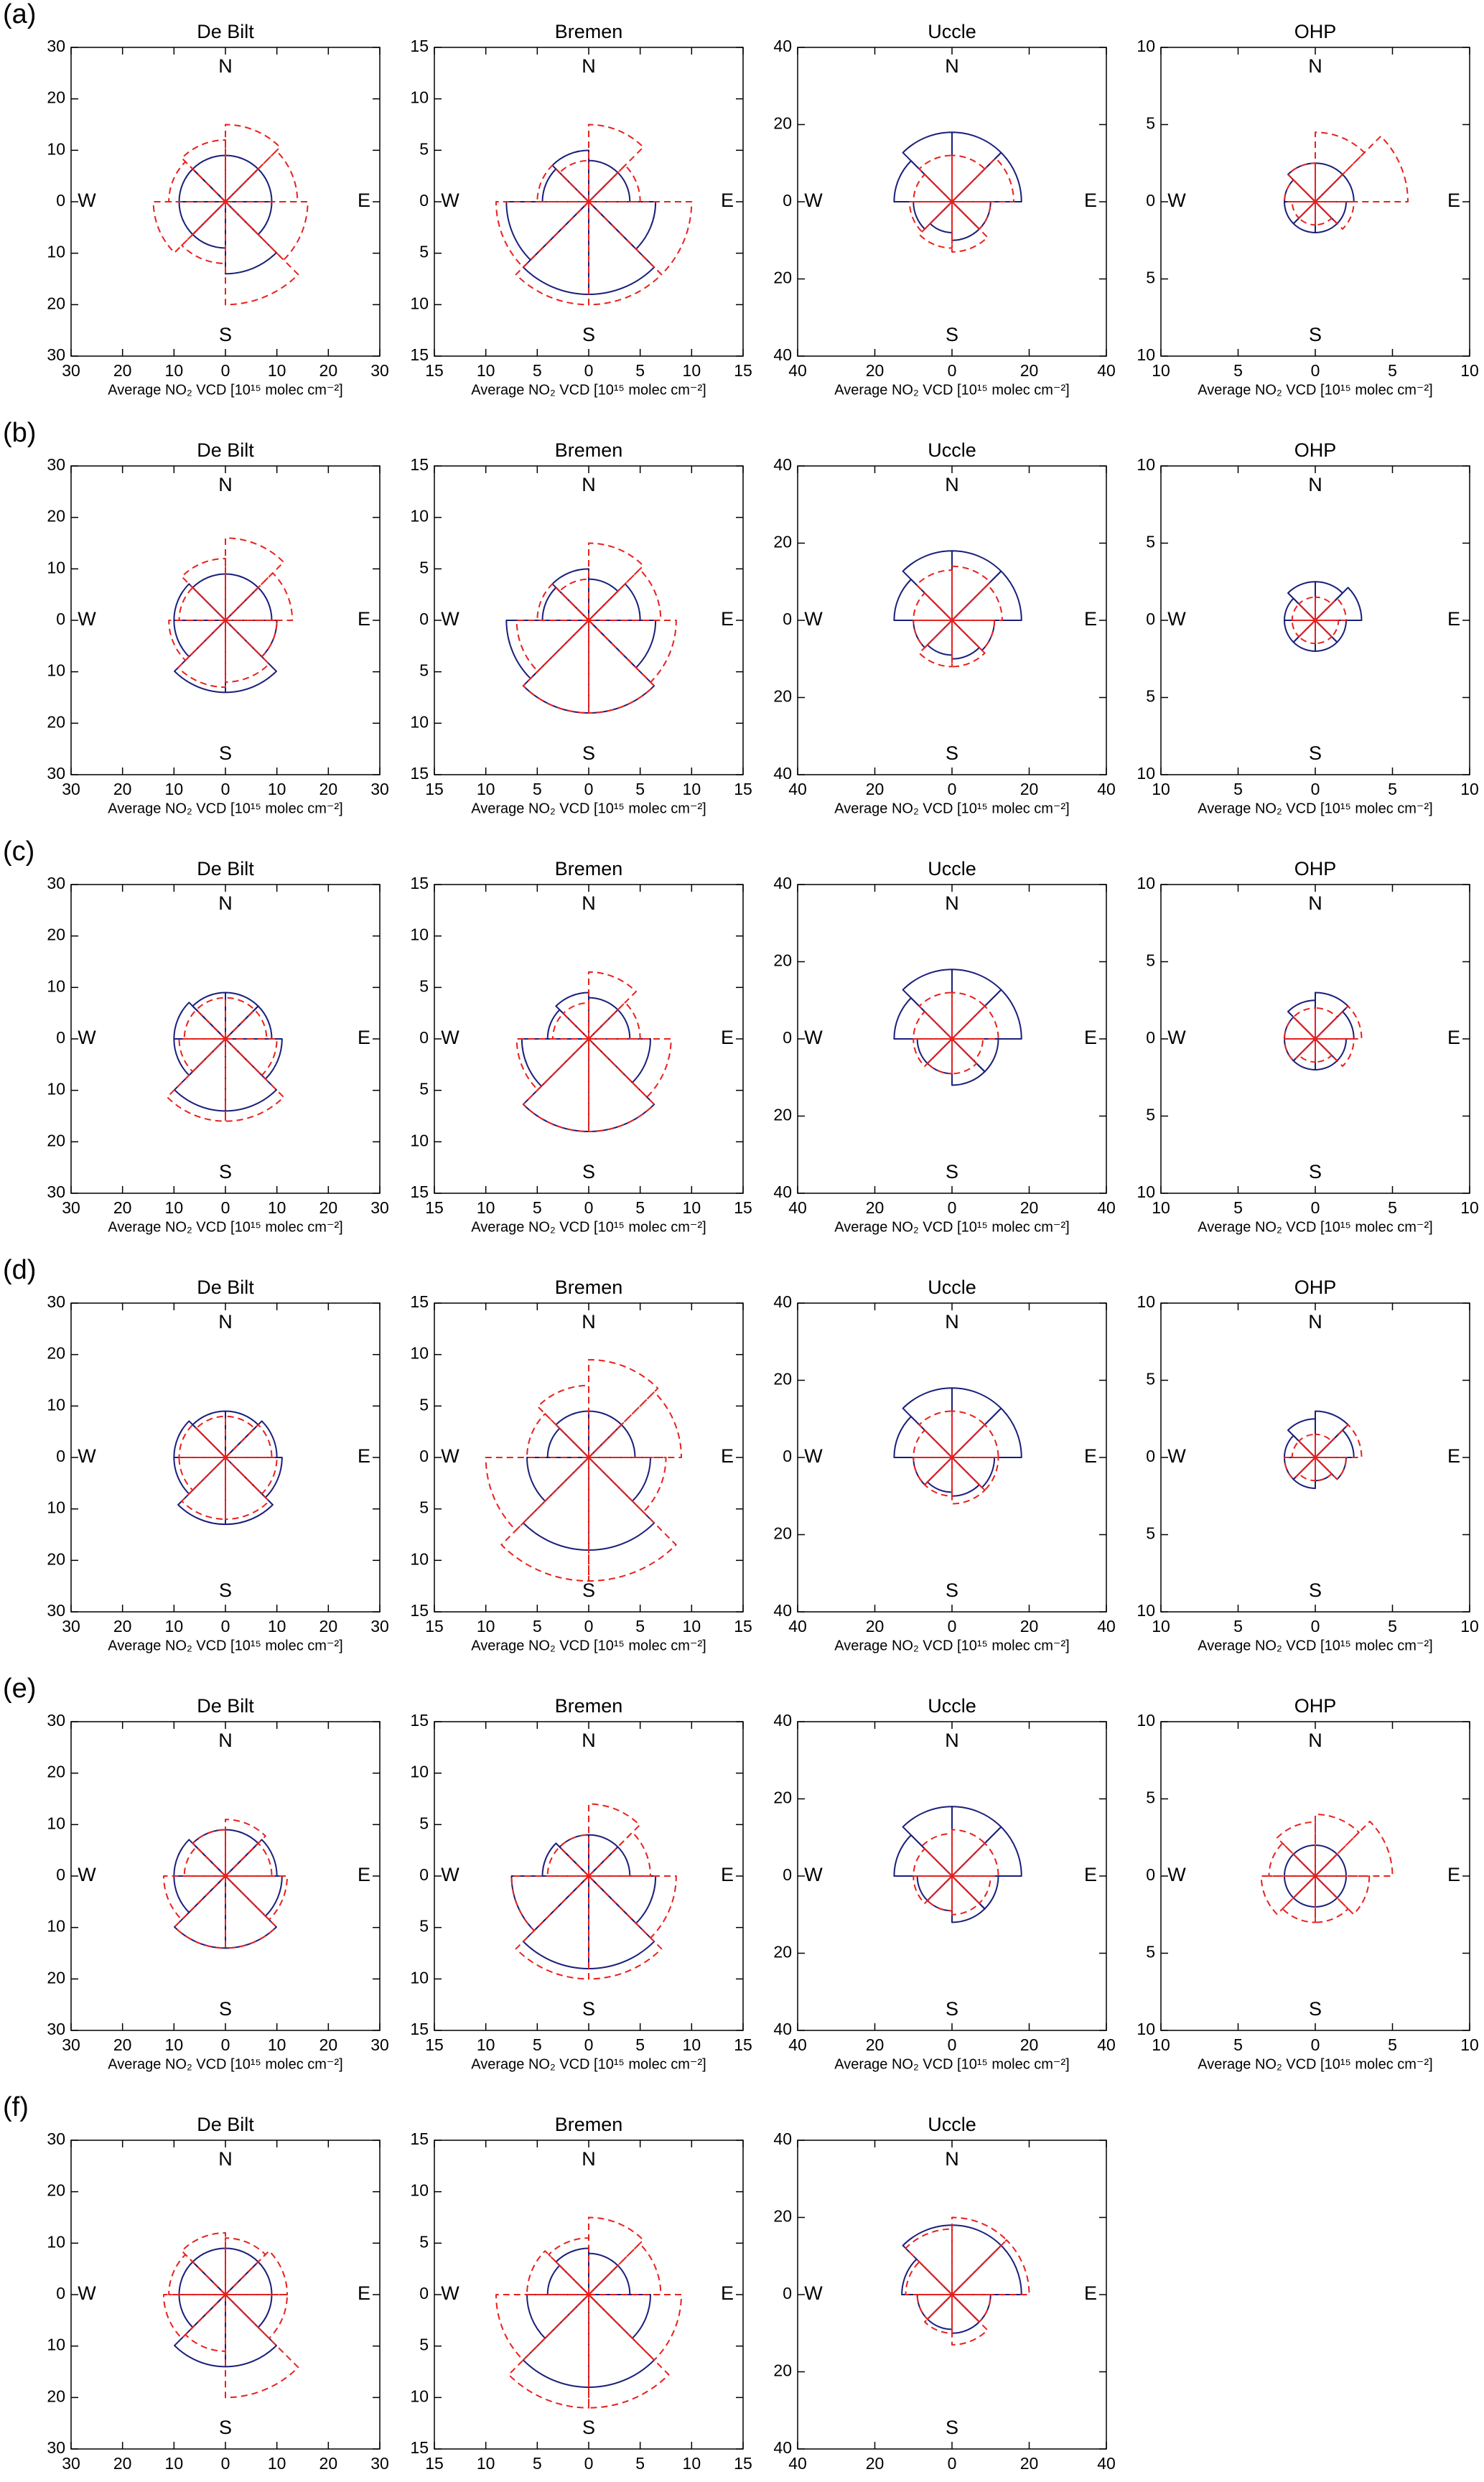 The height and width of the screenshot is (2482, 1484). Describe the element at coordinates (71, 1207) in the screenshot. I see `x-tick-label: 30` at that location.